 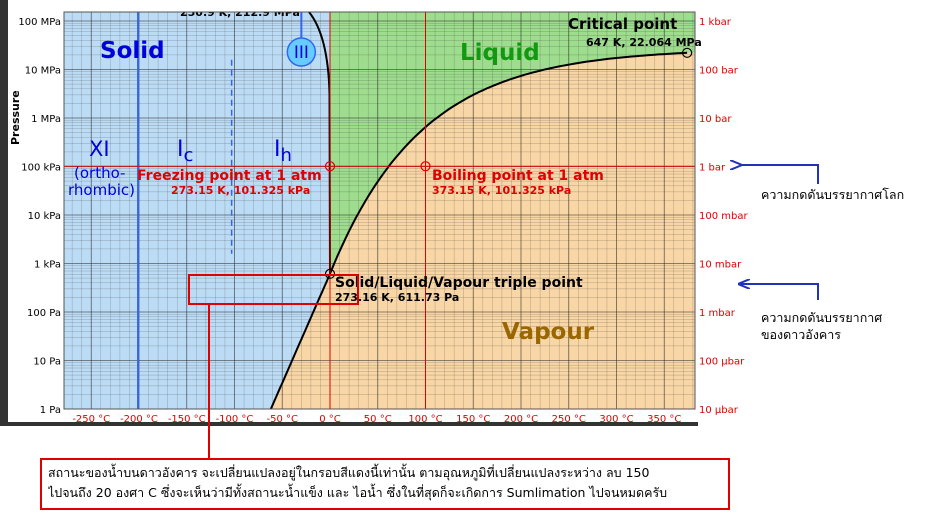 I want to click on earth-pressure-annotation: ความกดดันบรรยากาศโลก, so click(x=833, y=194).